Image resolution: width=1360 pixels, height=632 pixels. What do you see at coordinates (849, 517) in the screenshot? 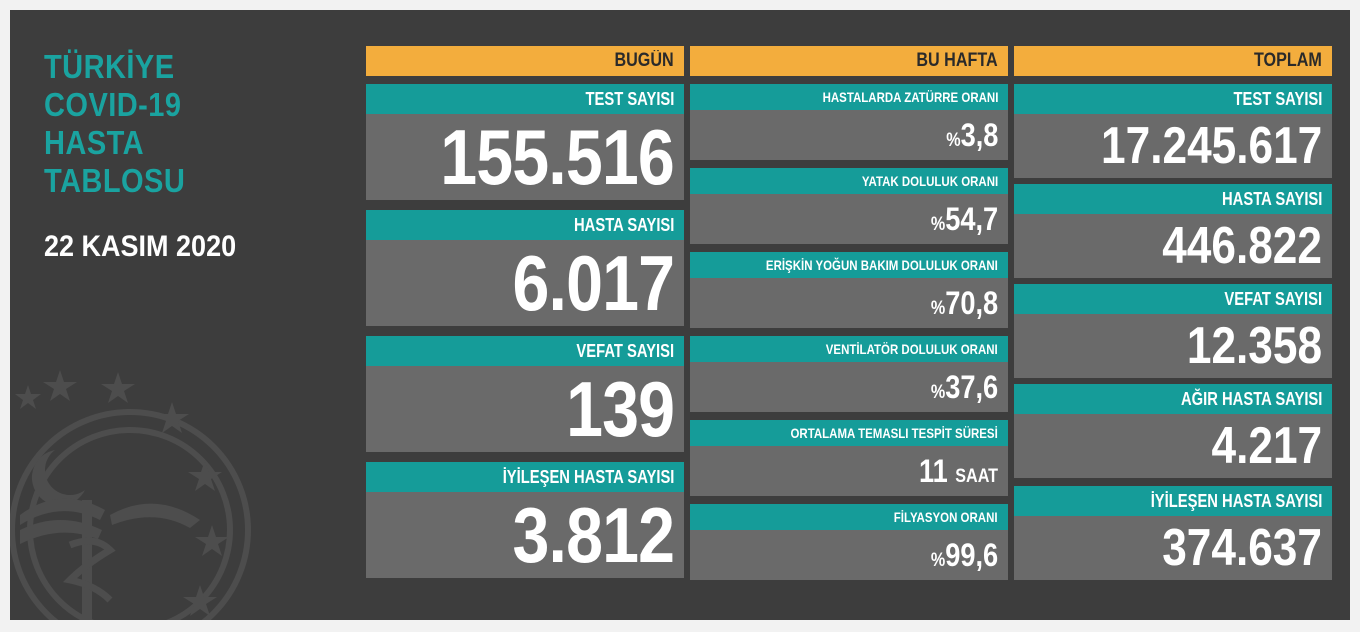
I see `card-label: FİLYASYON ORANI` at bounding box center [849, 517].